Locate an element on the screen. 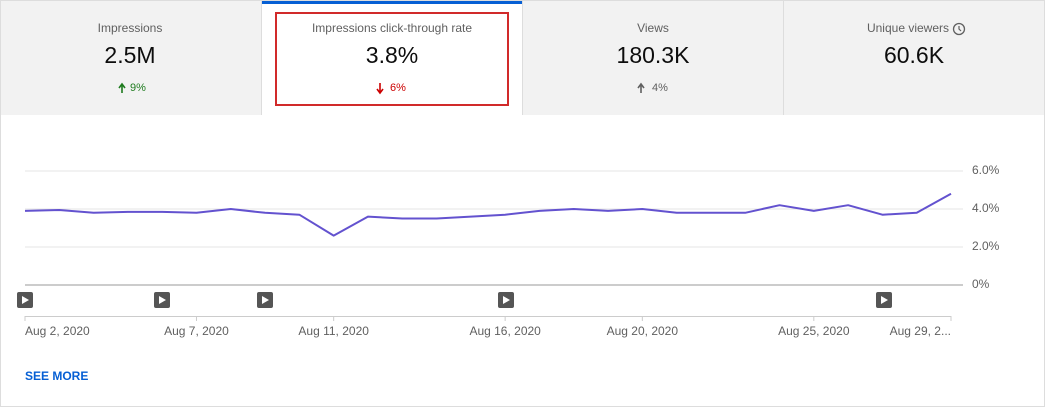 The height and width of the screenshot is (412, 1045). see-more-link: SEE MORE is located at coordinates (56, 376).